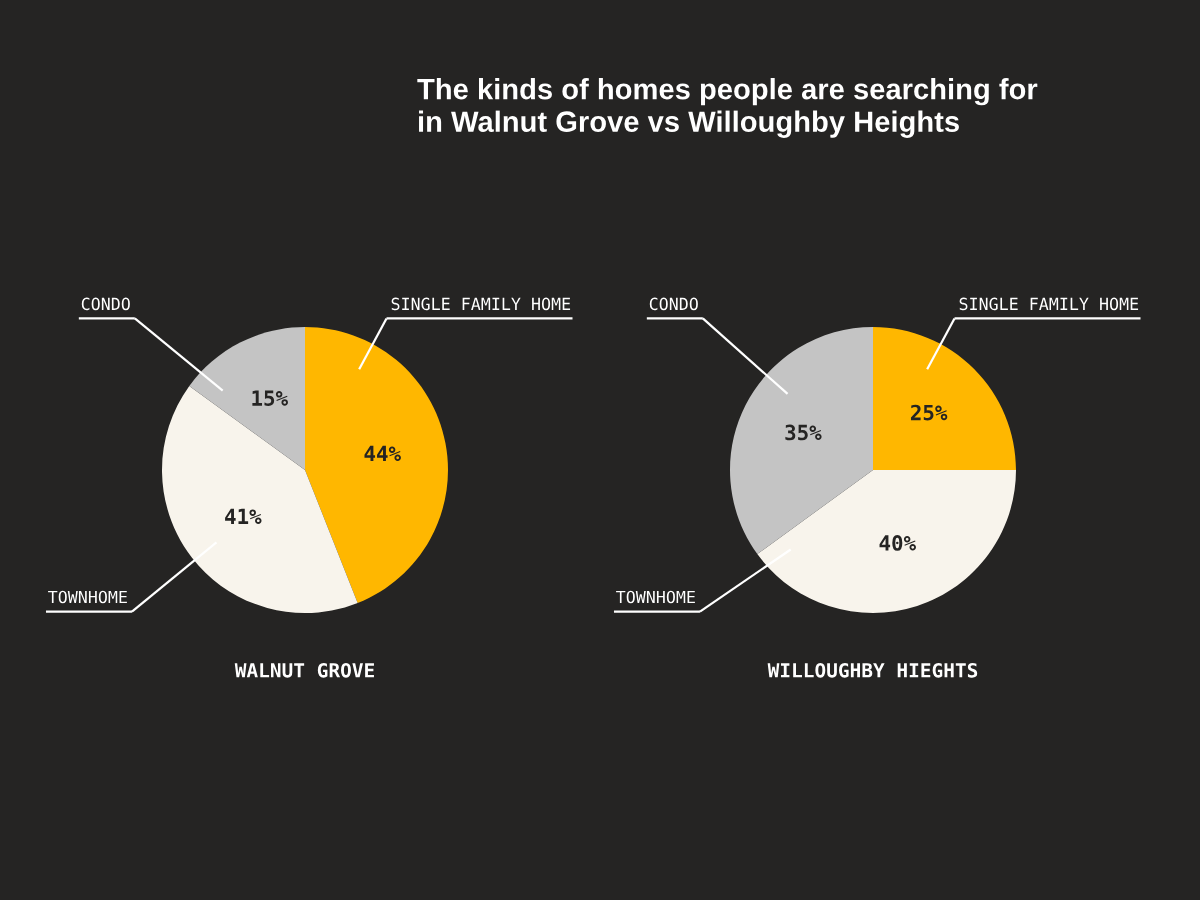  Describe the element at coordinates (897, 543) in the screenshot. I see `data-label: 40%` at that location.